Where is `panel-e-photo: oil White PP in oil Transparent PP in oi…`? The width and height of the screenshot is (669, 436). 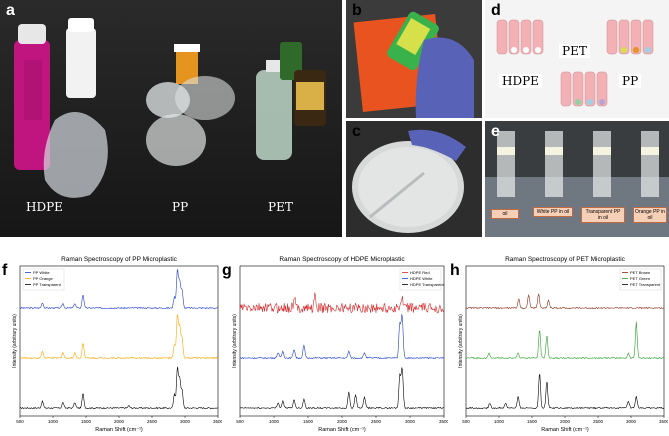
panel-e-photo: oil White PP in oil Transparent PP in oi… is located at coordinates (577, 179).